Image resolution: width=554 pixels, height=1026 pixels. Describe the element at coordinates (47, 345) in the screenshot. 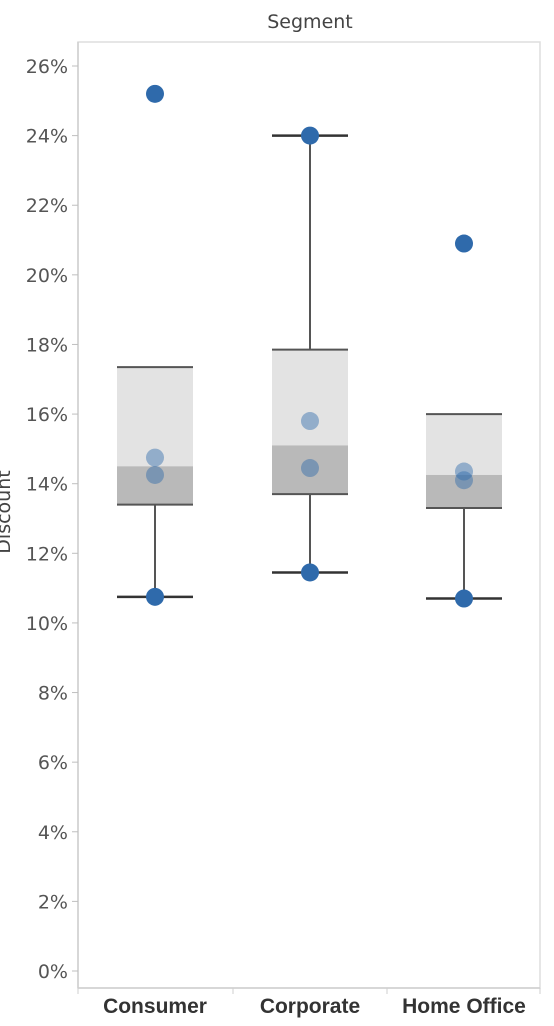

I see `y-tick-label: 18%` at that location.